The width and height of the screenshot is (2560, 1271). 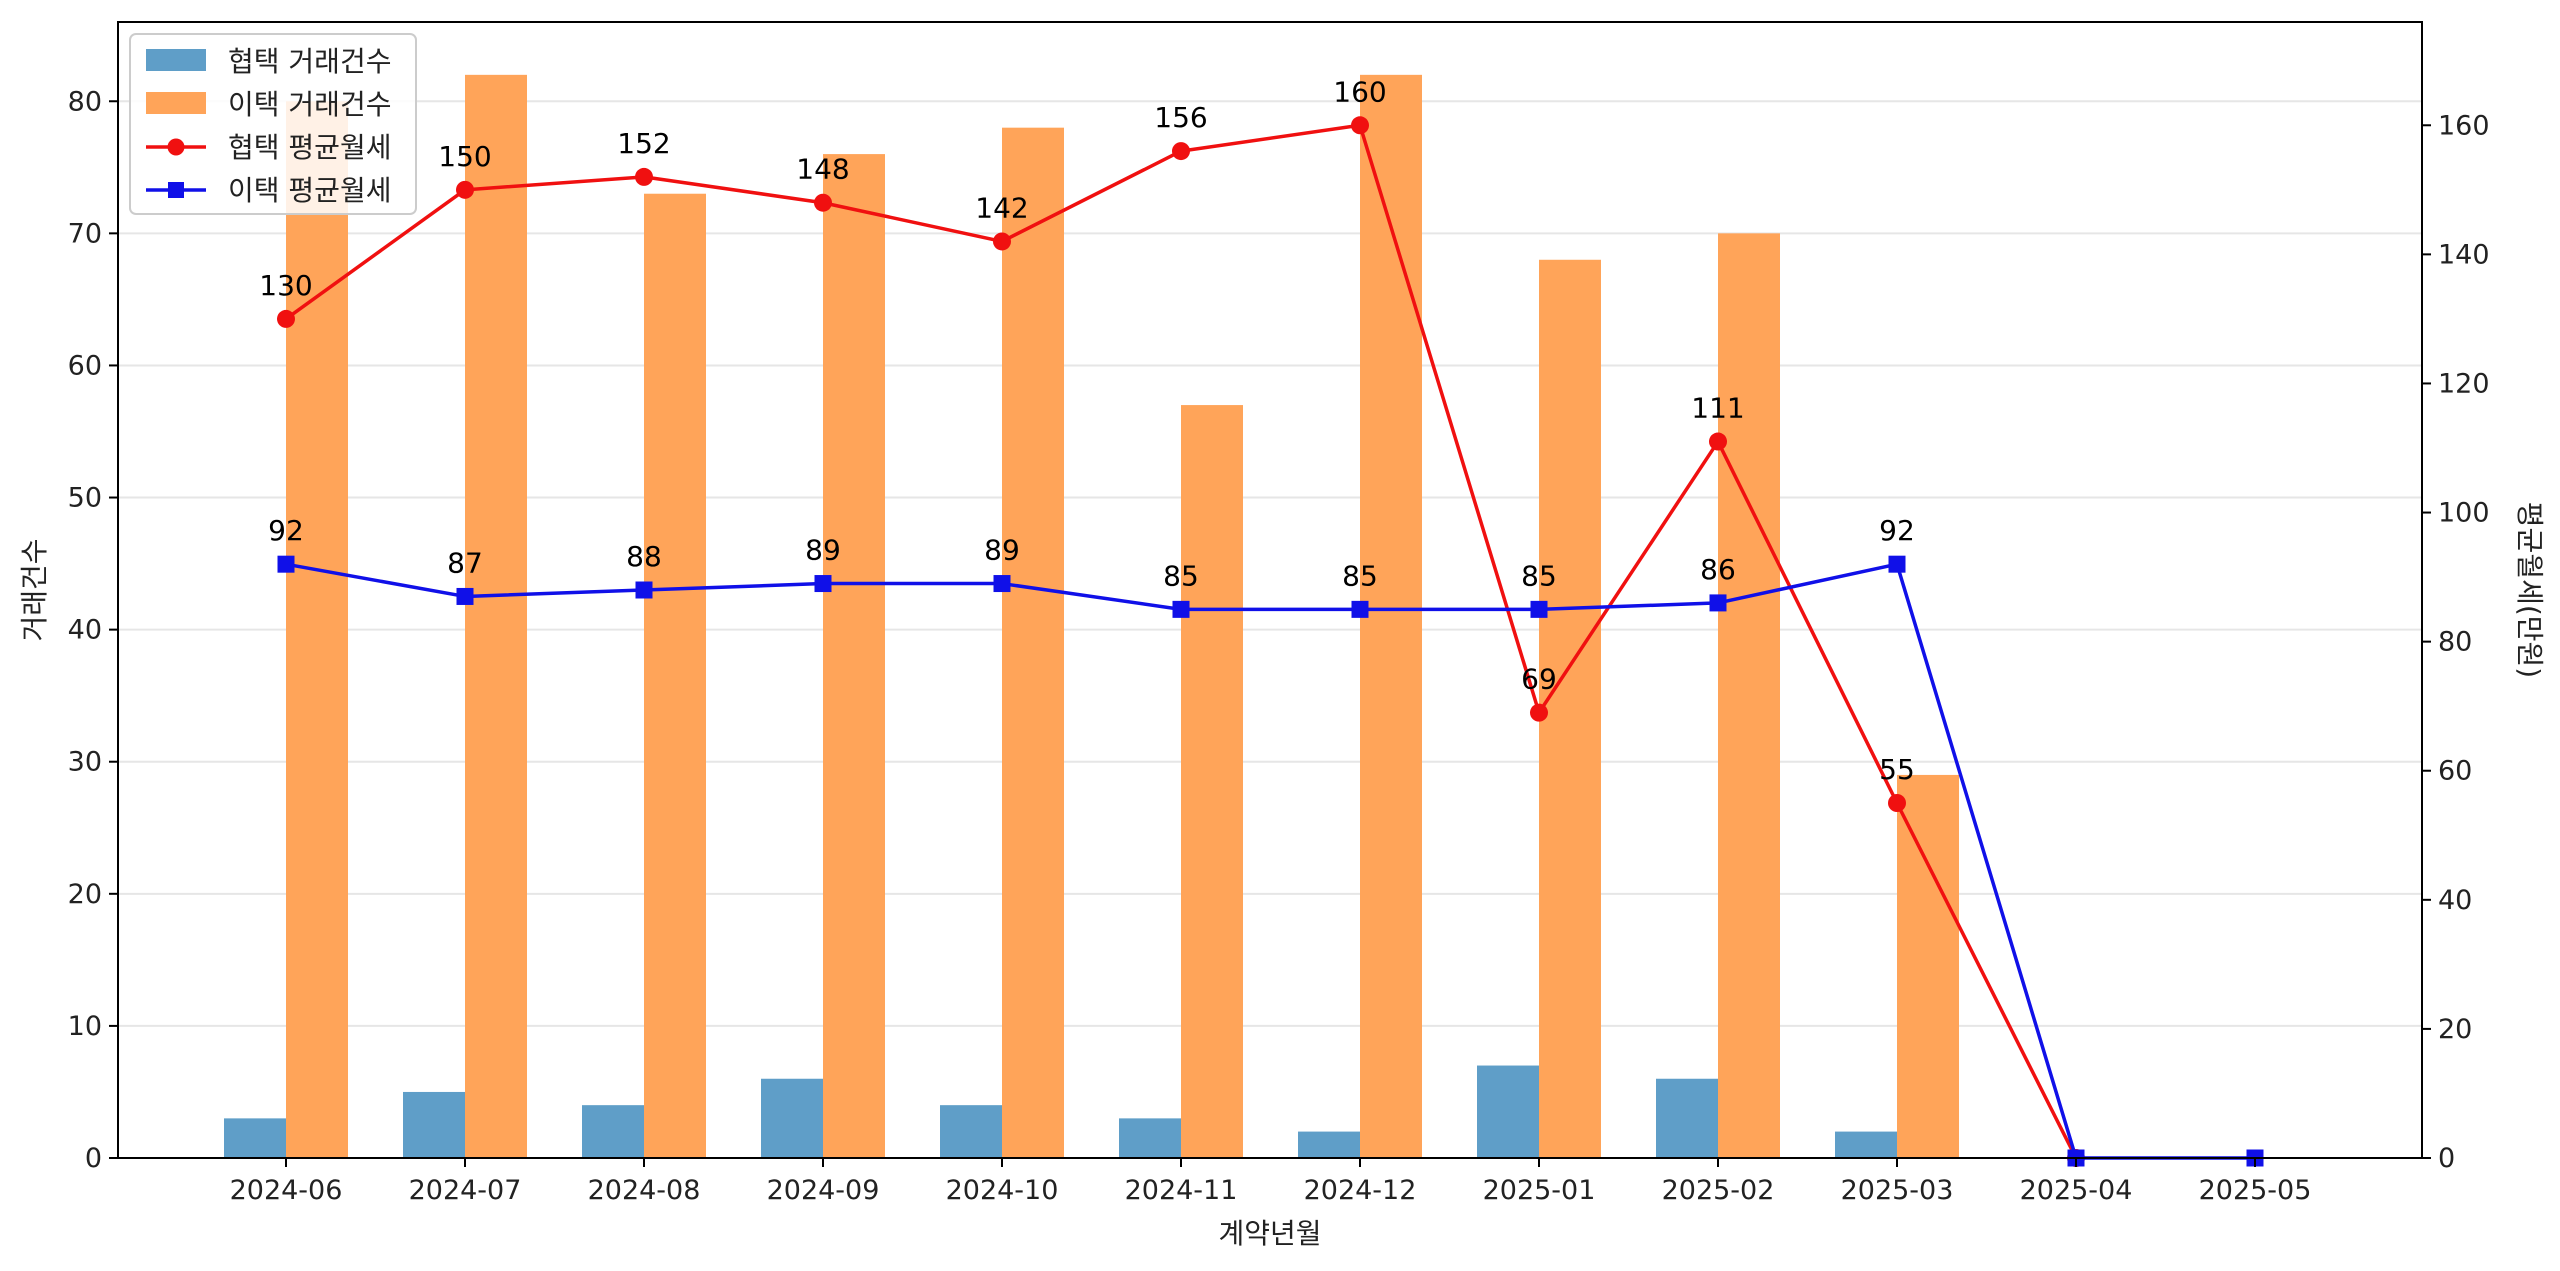 What do you see at coordinates (1180, 117) in the screenshot?
I see `data-label-hyeoptaek: 156` at bounding box center [1180, 117].